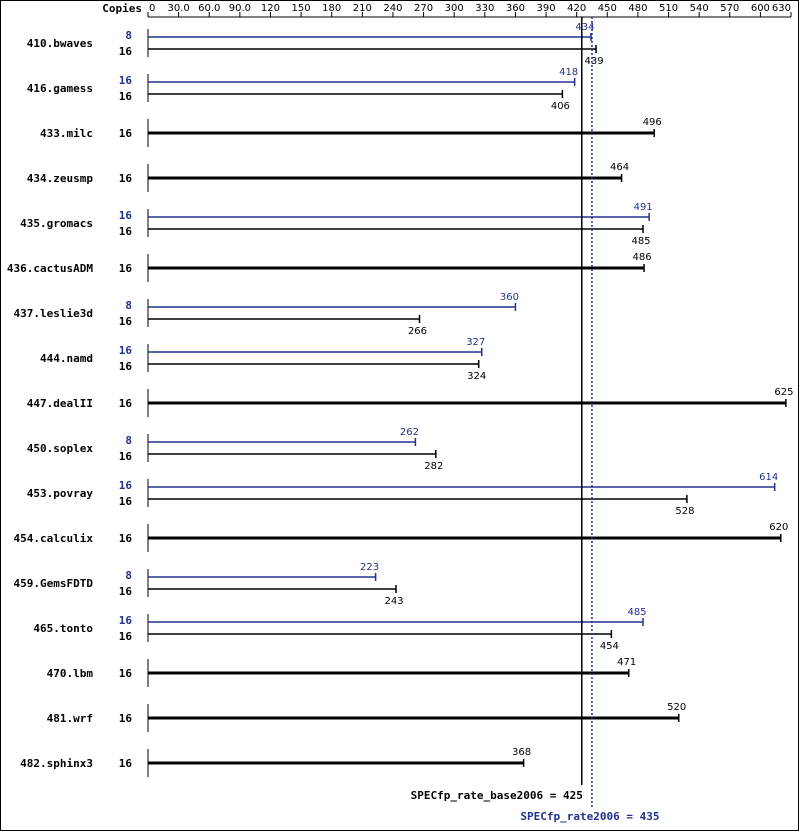 This screenshot has width=799, height=831. Describe the element at coordinates (70, 673) in the screenshot. I see `category-label: 470.lbm` at that location.